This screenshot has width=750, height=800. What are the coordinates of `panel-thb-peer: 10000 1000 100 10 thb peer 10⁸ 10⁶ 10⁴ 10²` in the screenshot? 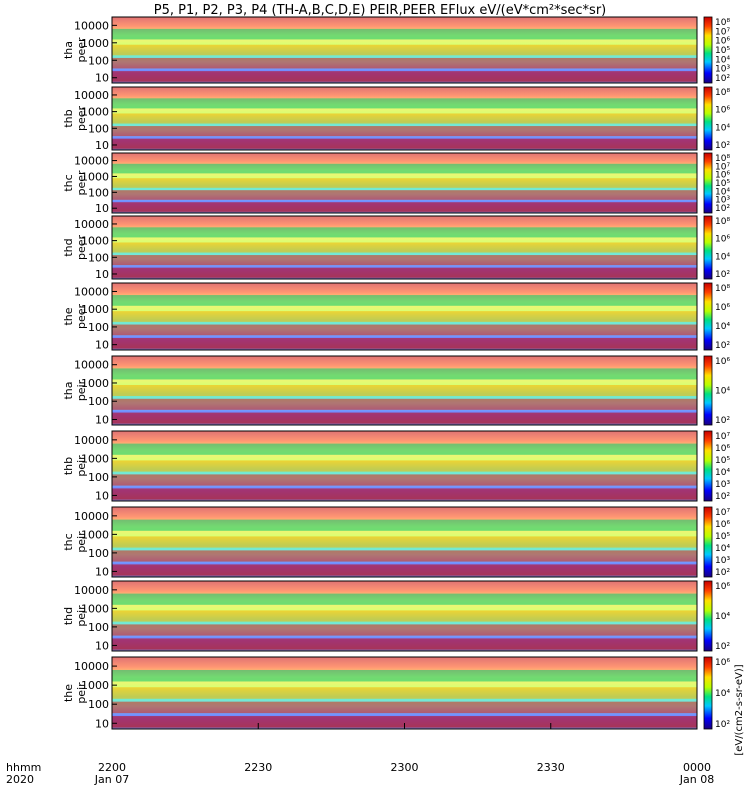 It's located at (396, 119).